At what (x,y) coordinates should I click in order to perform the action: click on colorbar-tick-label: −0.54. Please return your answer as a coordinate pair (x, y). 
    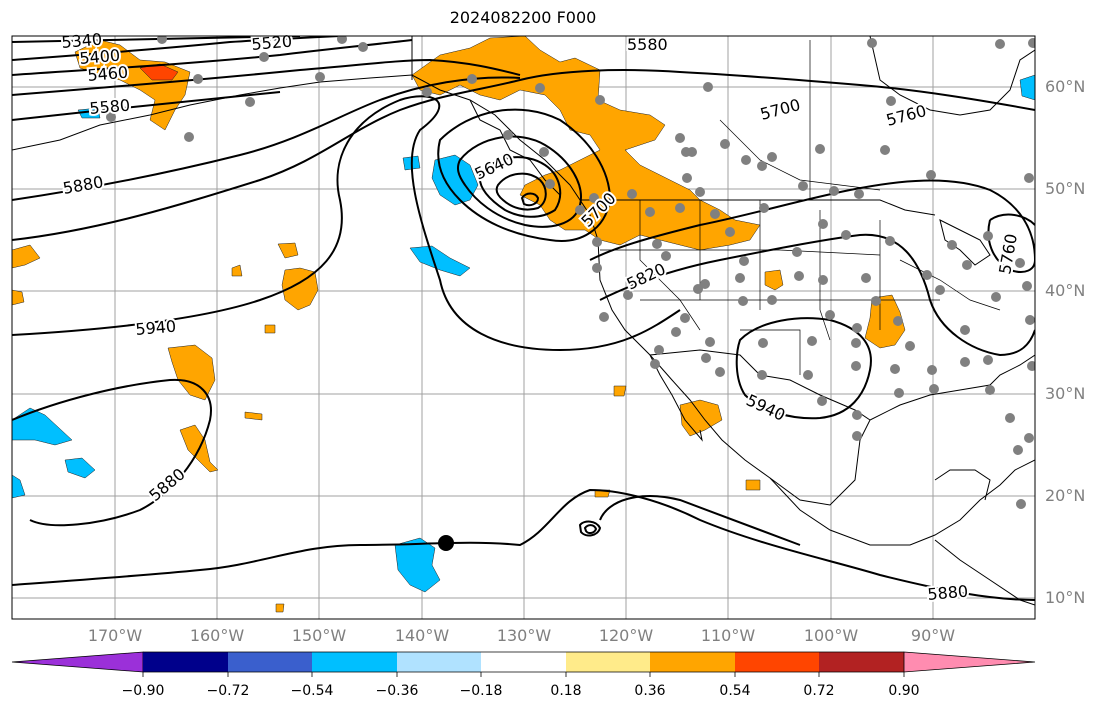
    Looking at the image, I should click on (312, 691).